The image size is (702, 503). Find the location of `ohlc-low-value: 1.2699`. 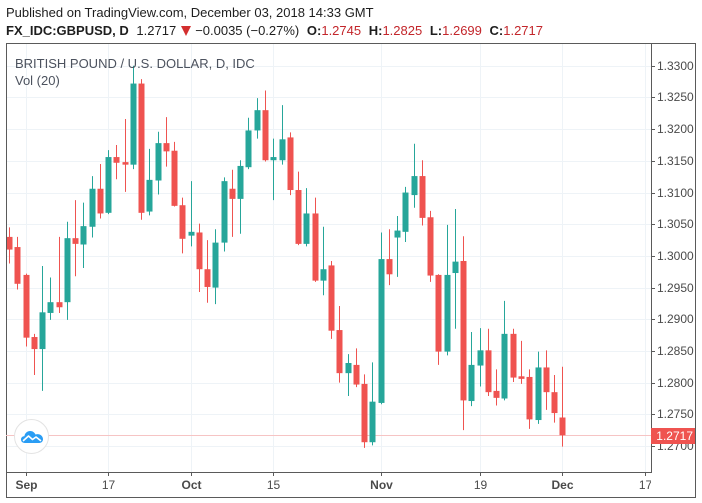

ohlc-low-value: 1.2699 is located at coordinates (462, 30).